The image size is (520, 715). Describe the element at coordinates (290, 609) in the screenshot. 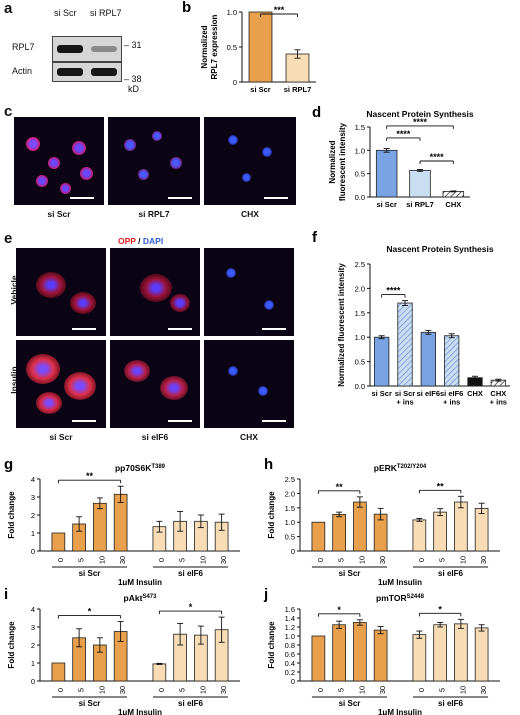

I see `y-tick-label: 1.6` at that location.